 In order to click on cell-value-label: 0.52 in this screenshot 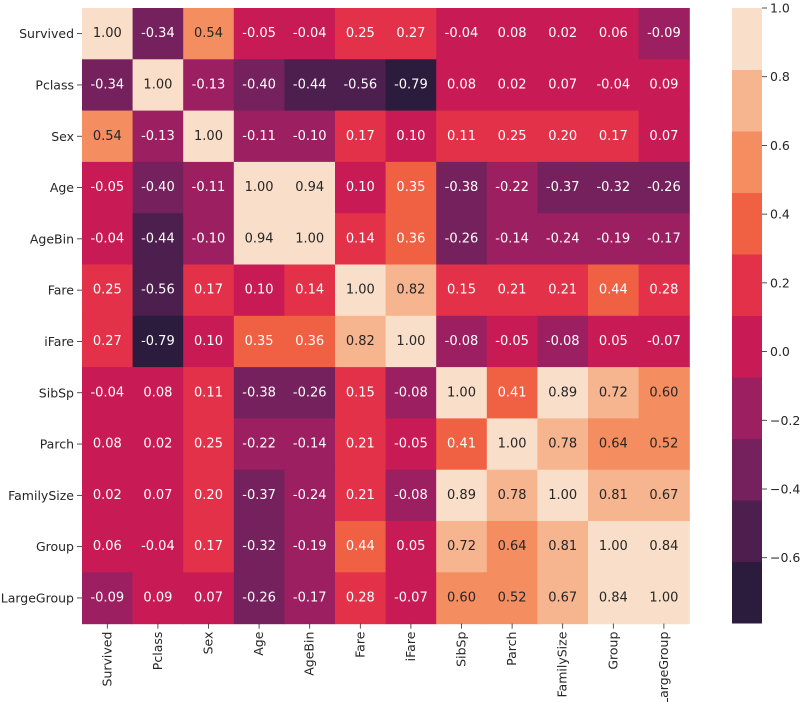, I will do `click(663, 444)`.